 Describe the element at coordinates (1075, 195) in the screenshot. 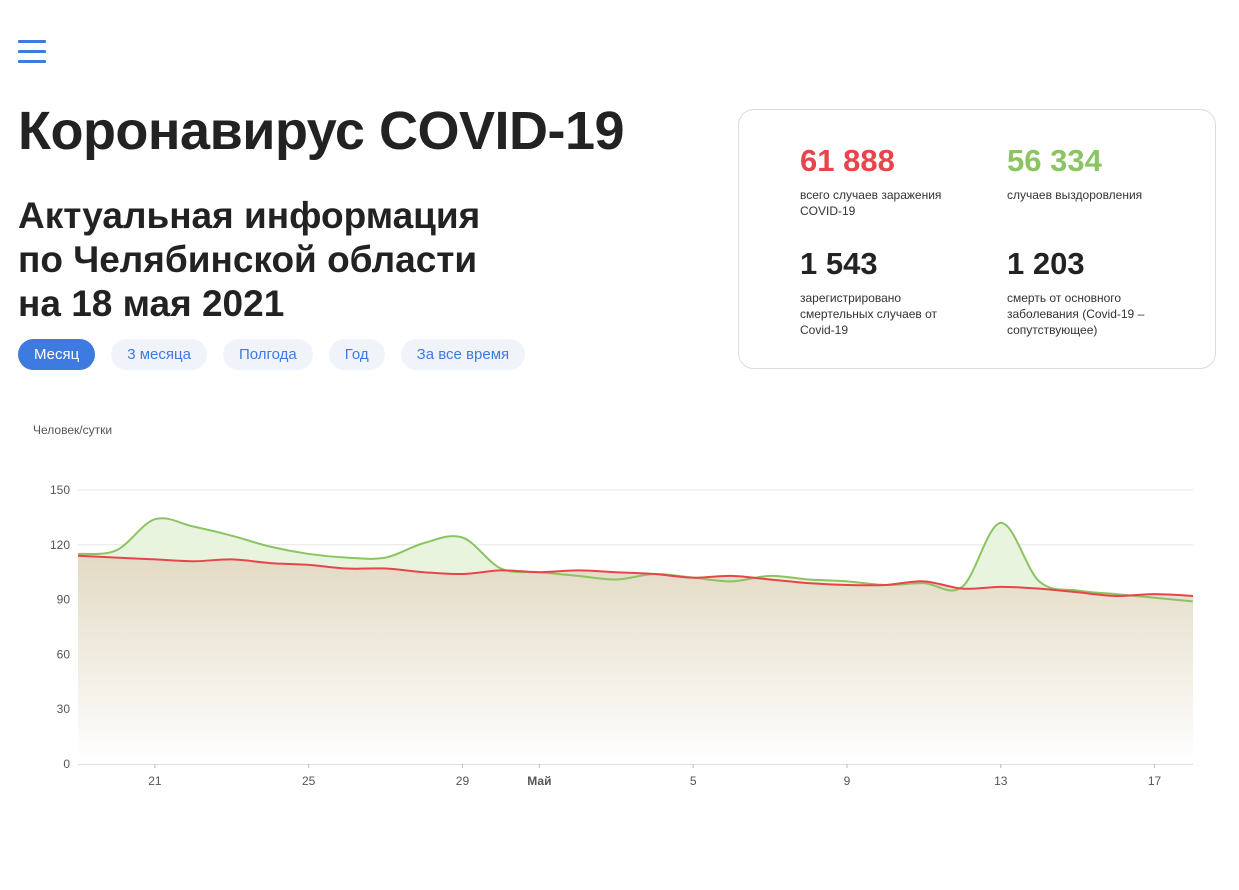

I see `stat-label: случаев выздоровления` at that location.